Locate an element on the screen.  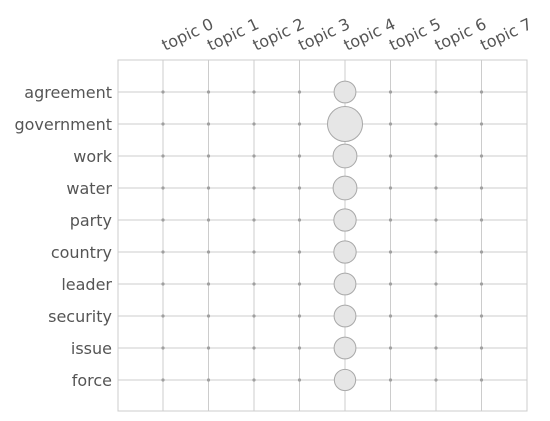
y-tick-label: agreement is located at coordinates (68, 92).